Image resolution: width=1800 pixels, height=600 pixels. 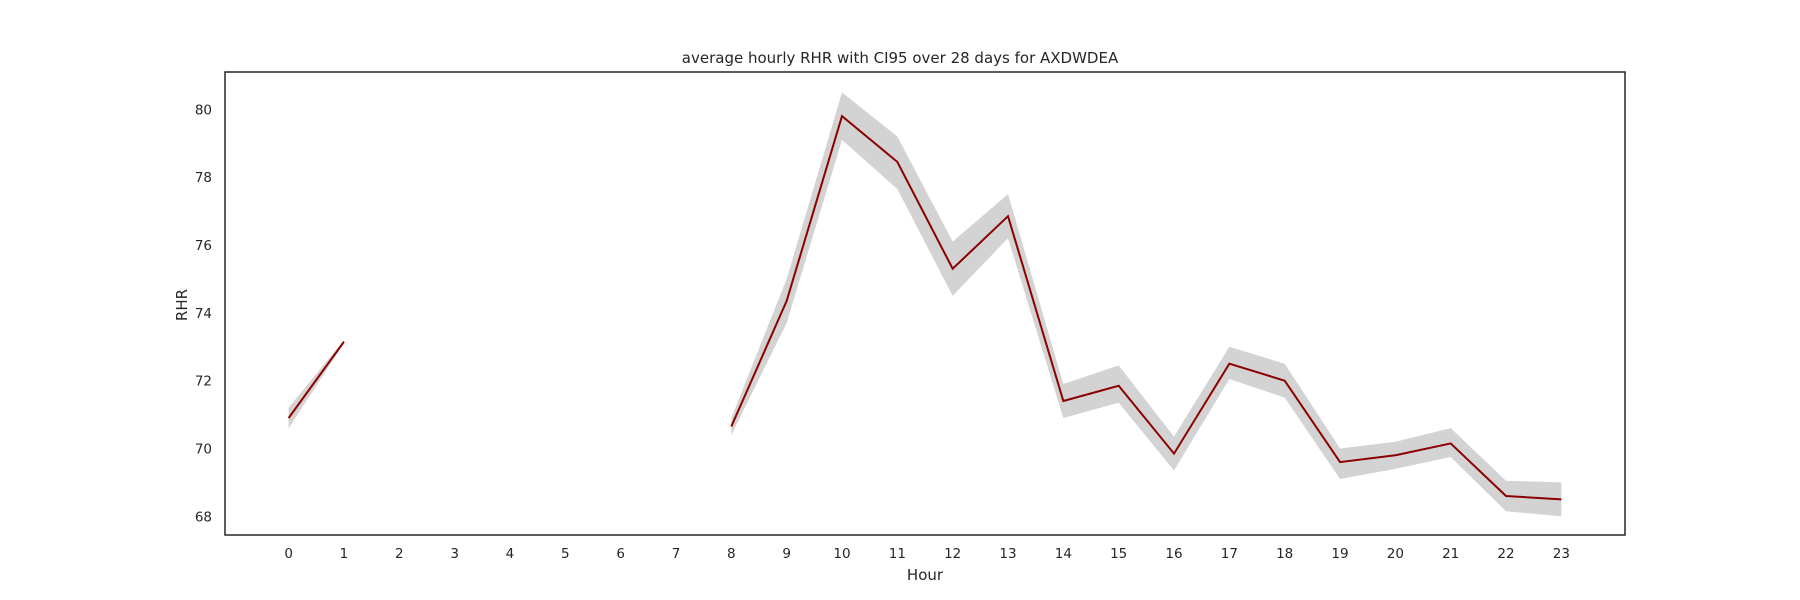 What do you see at coordinates (454, 554) in the screenshot?
I see `x-tick-label: 3` at bounding box center [454, 554].